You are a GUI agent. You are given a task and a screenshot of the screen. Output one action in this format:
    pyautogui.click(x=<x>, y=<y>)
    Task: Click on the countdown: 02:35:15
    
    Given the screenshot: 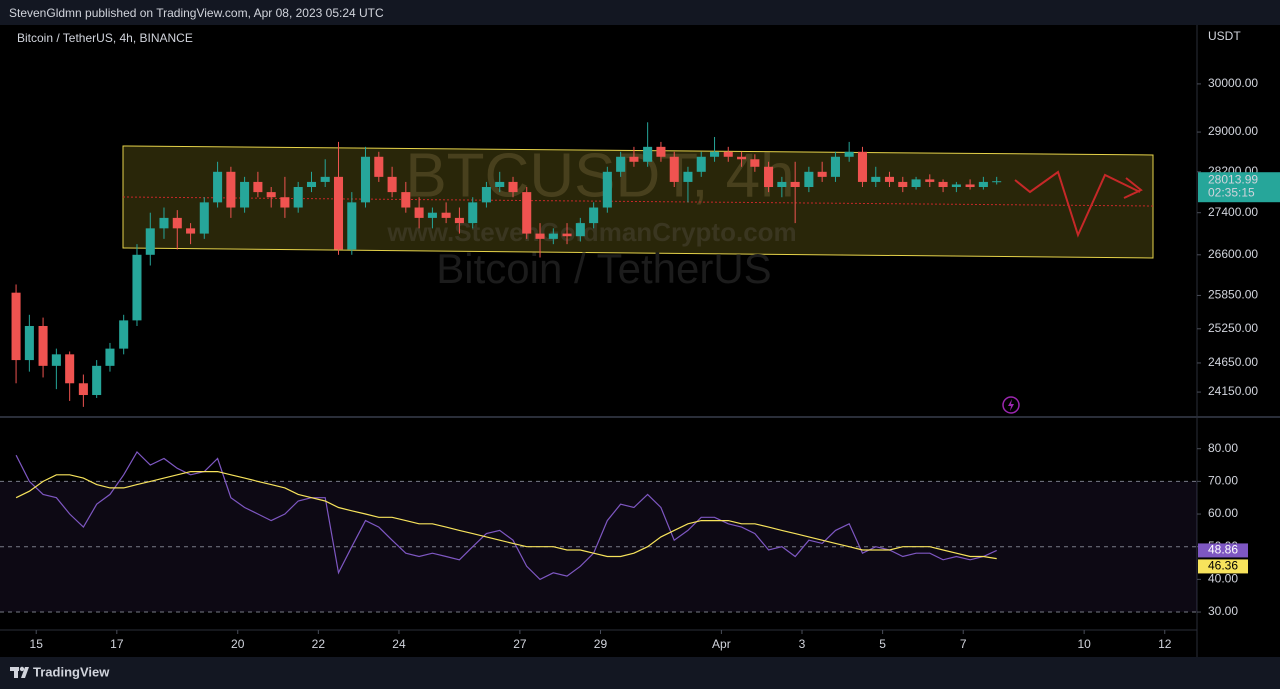 What is the action you would take?
    pyautogui.click(x=1231, y=192)
    